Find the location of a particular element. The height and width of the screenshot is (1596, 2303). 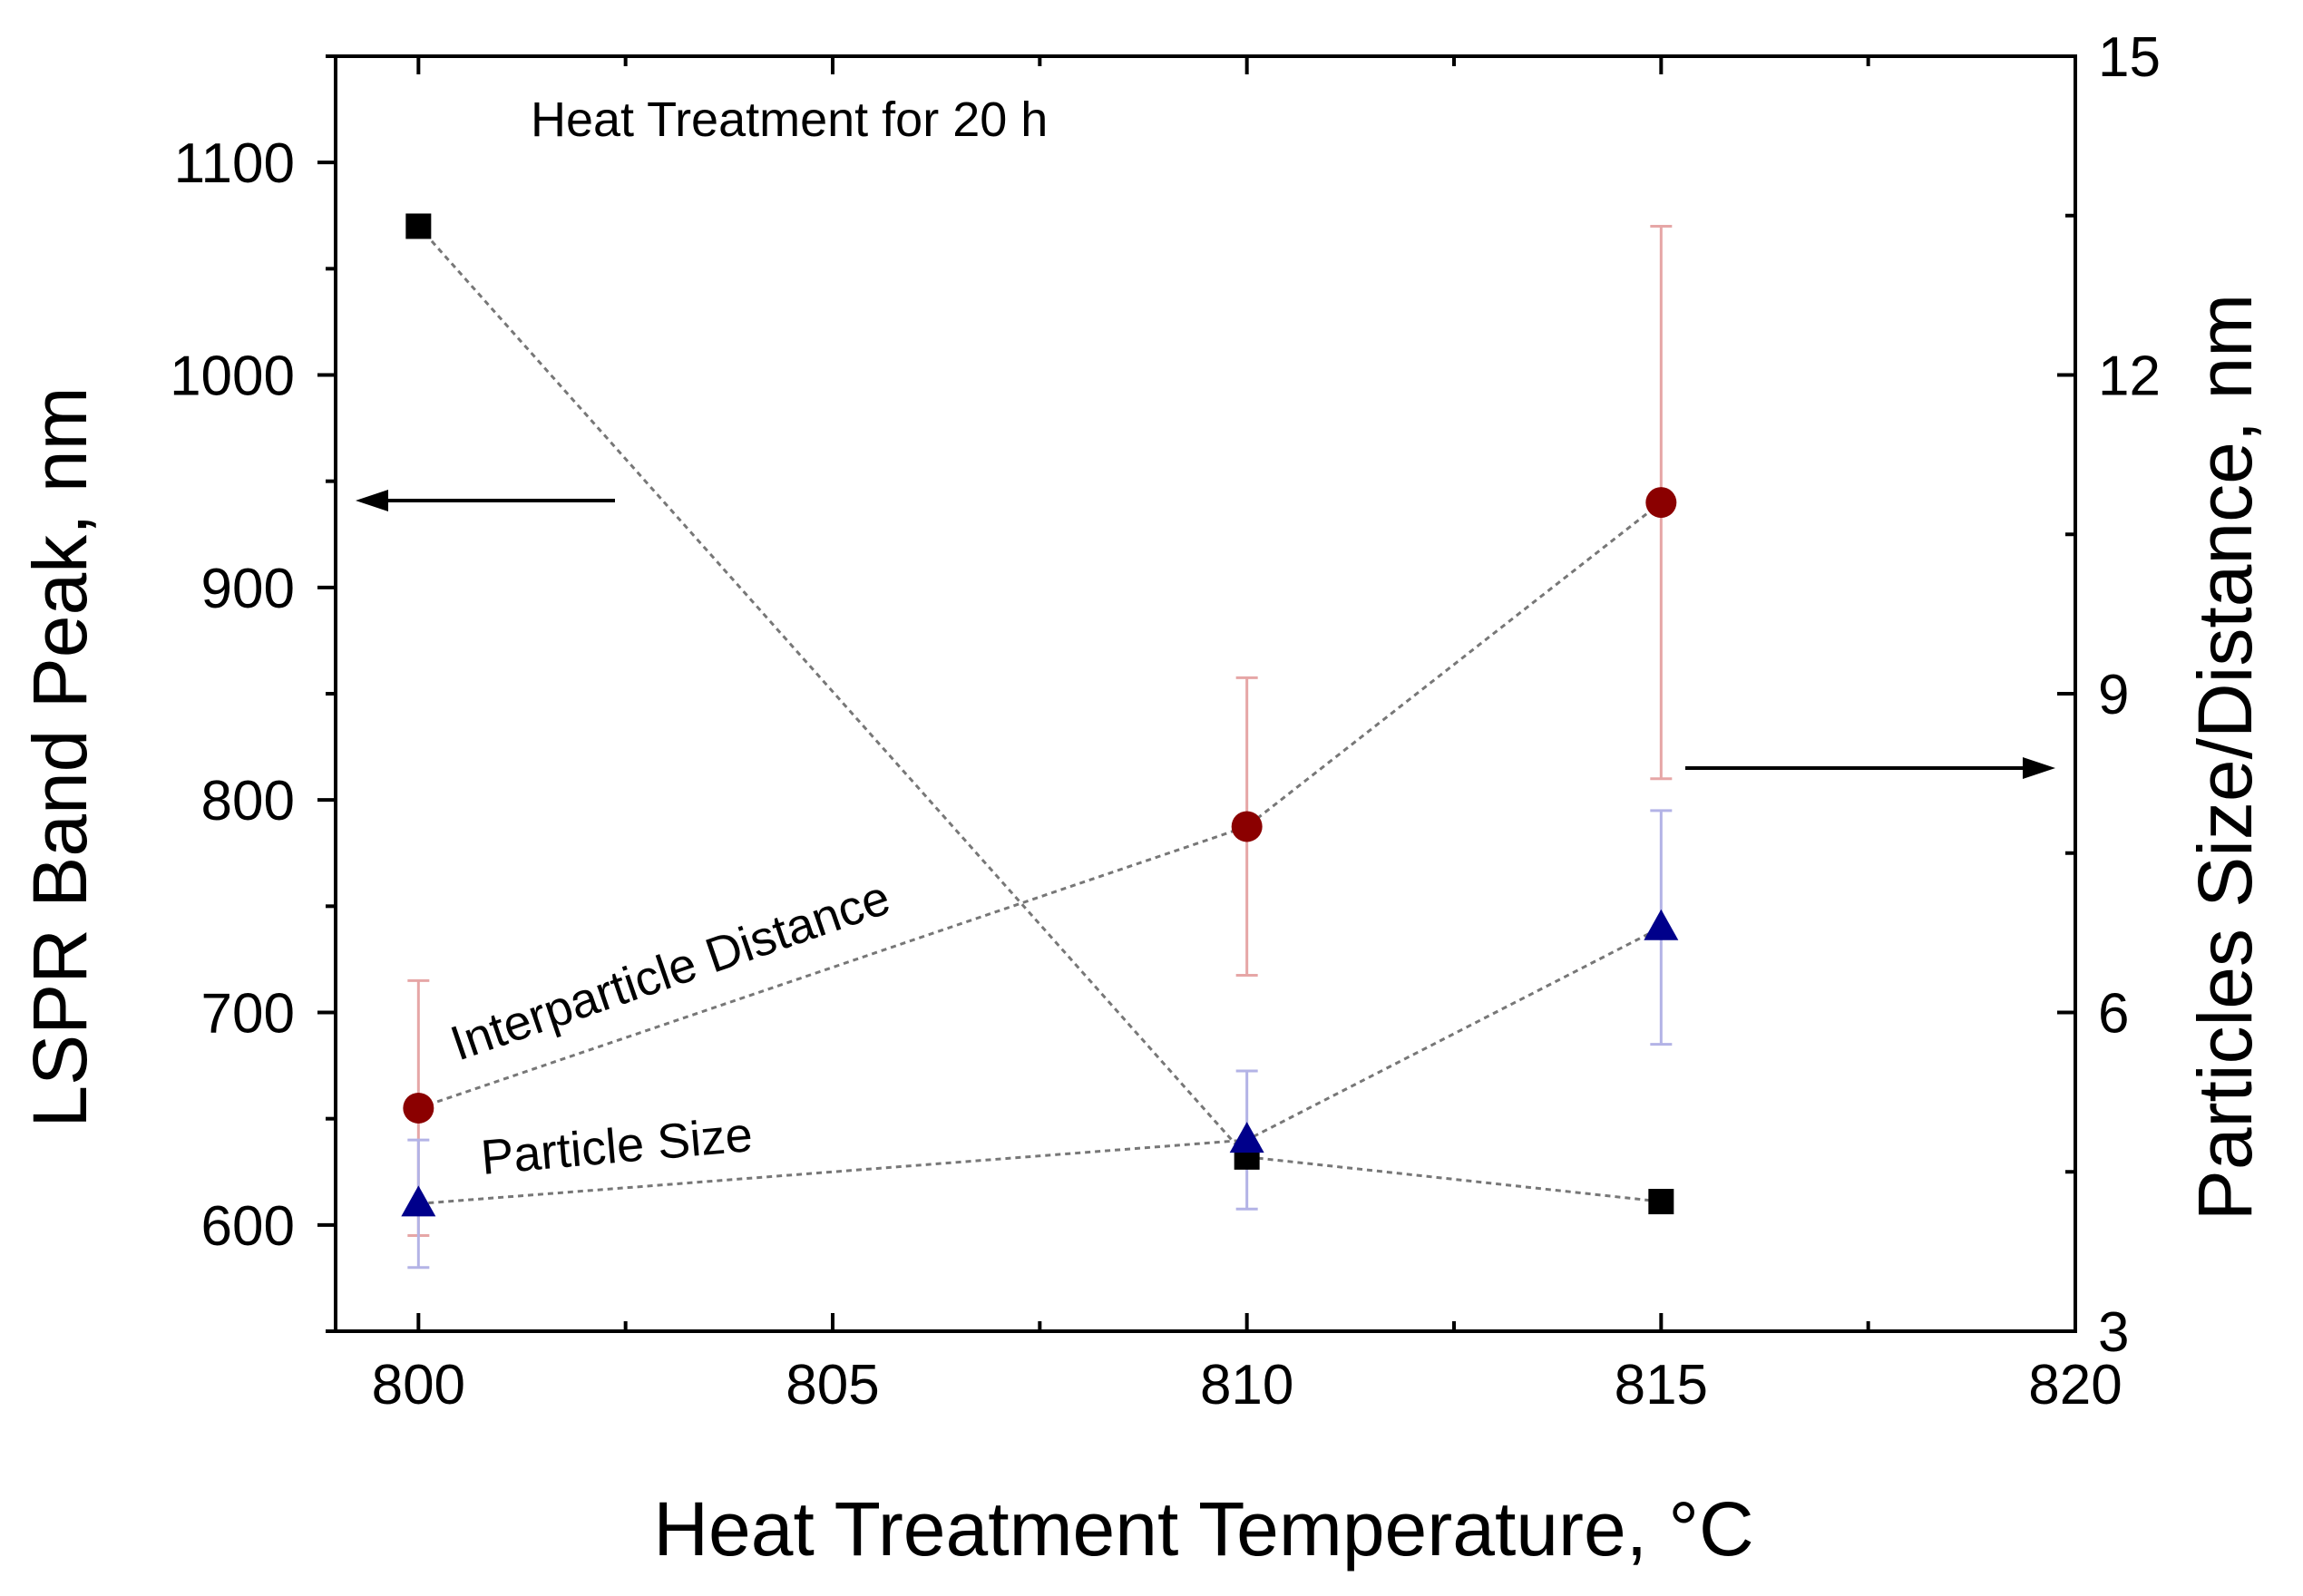

y-right-tick-label: 6 is located at coordinates (2113, 1015).